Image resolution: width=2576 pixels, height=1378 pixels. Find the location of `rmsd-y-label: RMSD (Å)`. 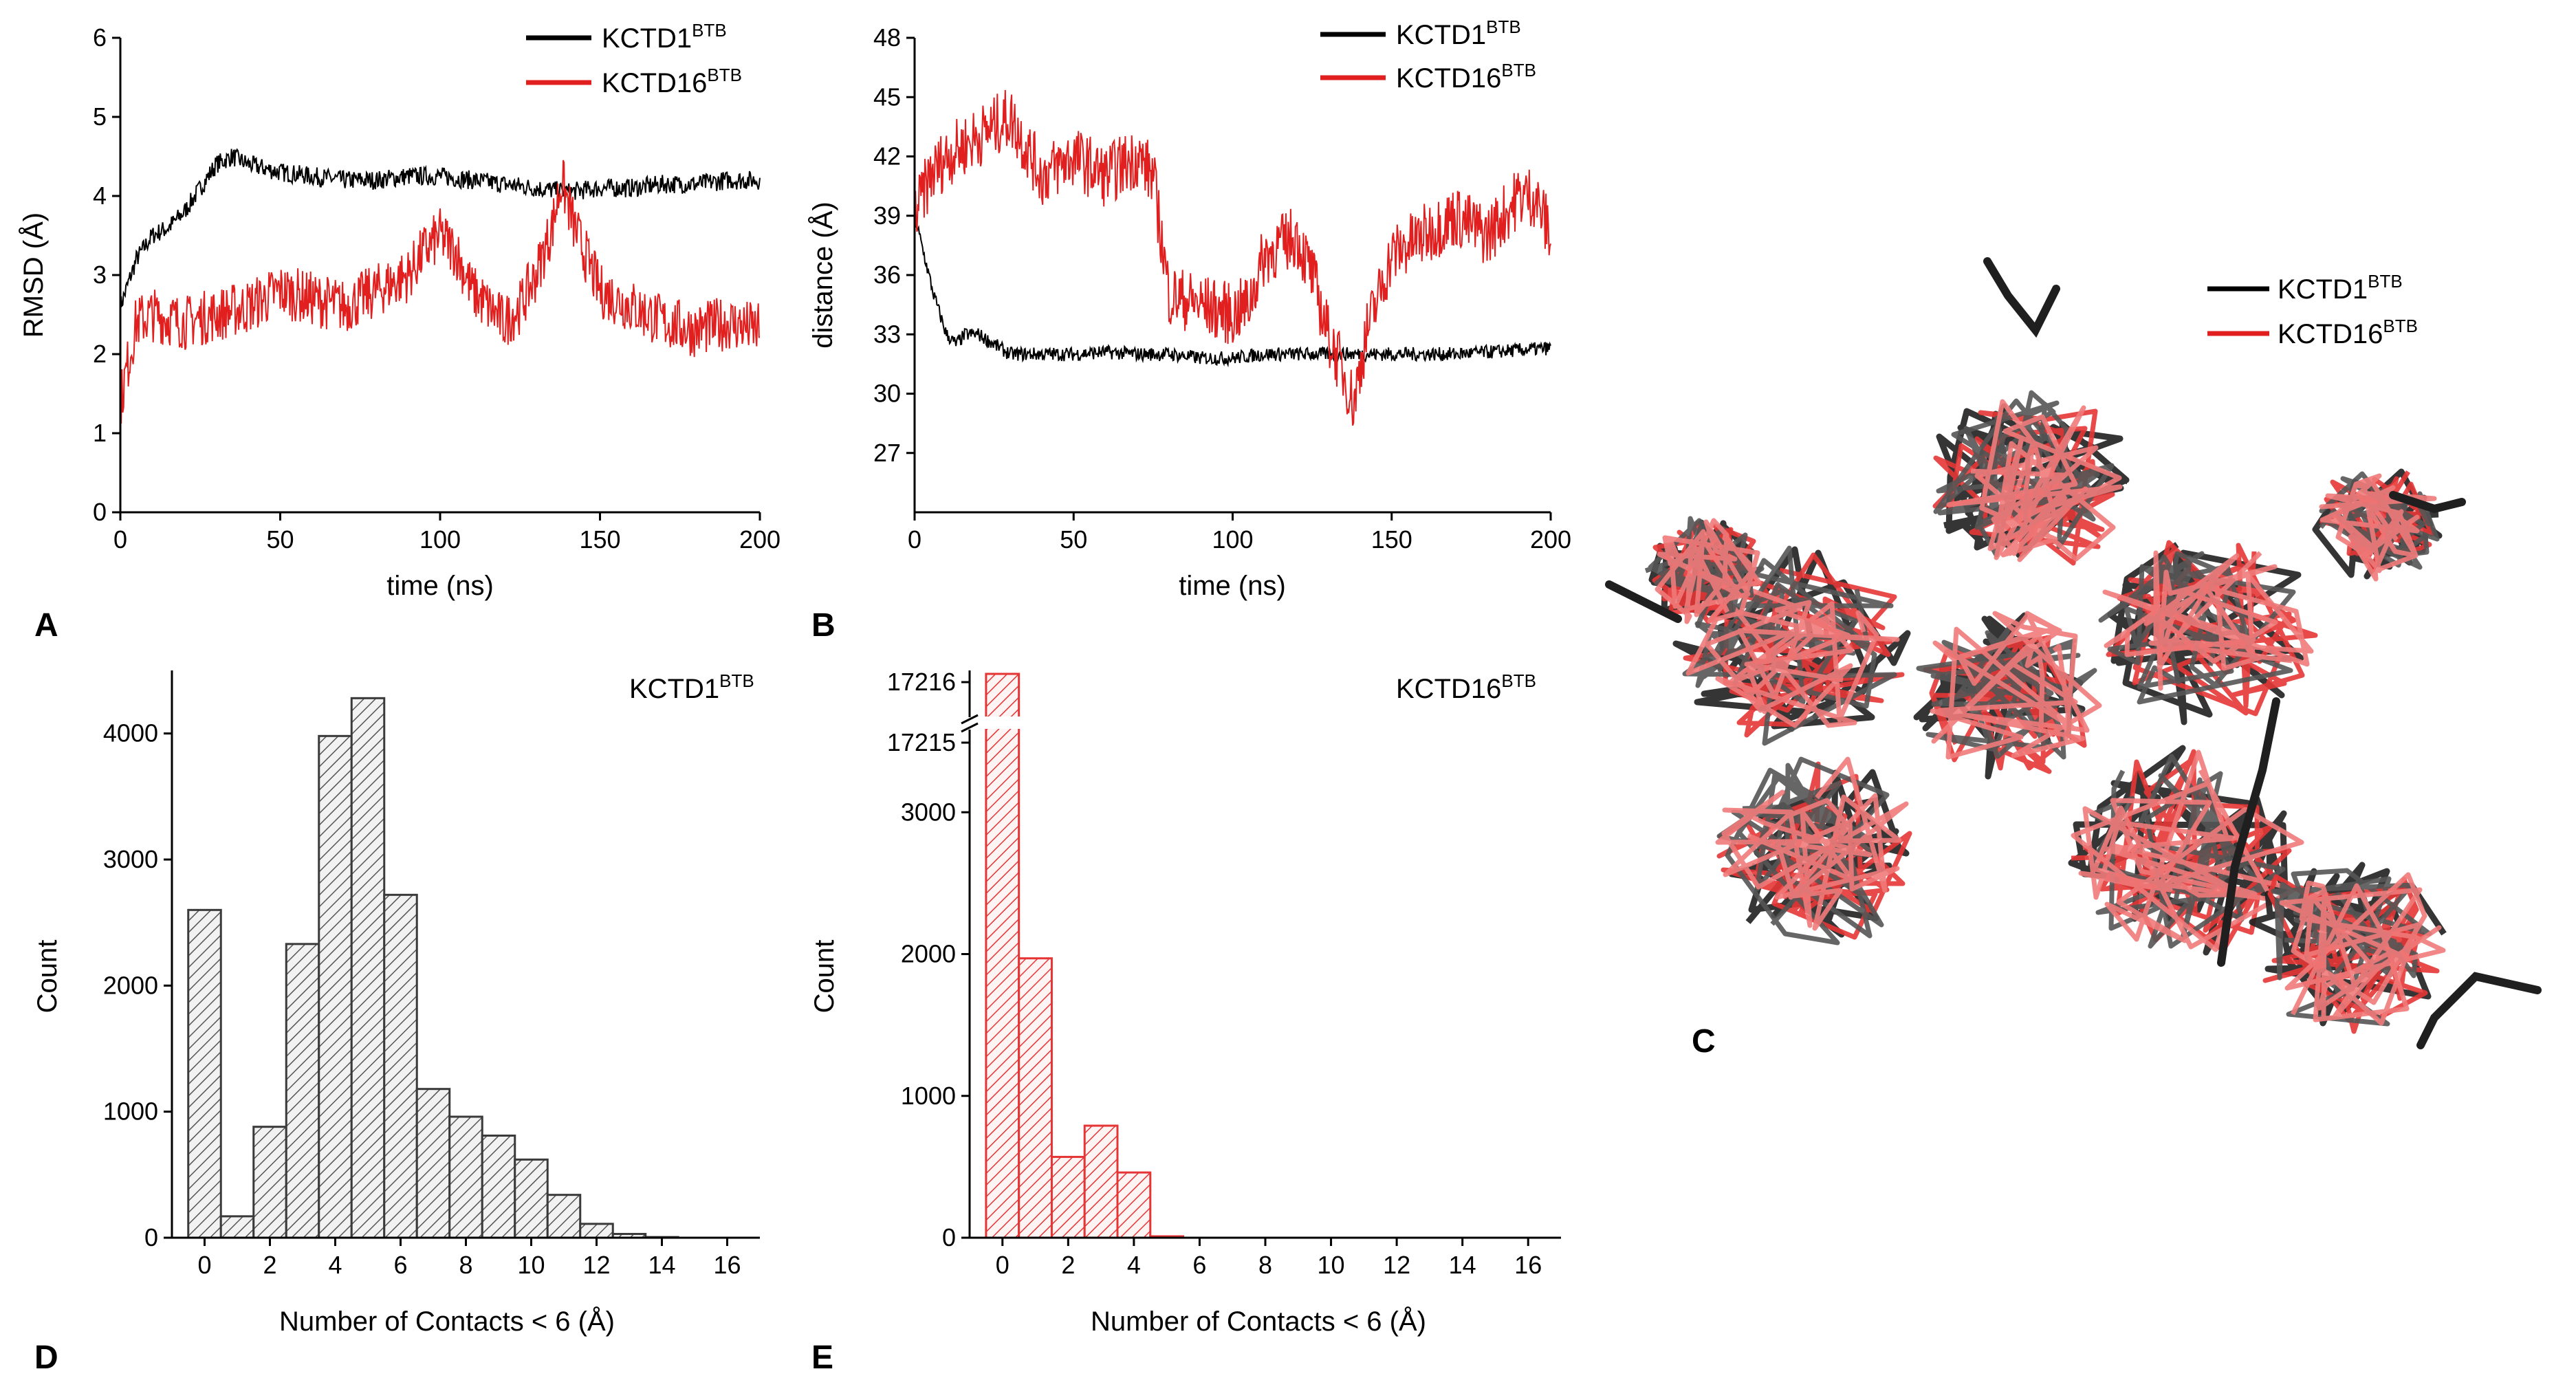

rmsd-y-label: RMSD (Å) is located at coordinates (33, 275).